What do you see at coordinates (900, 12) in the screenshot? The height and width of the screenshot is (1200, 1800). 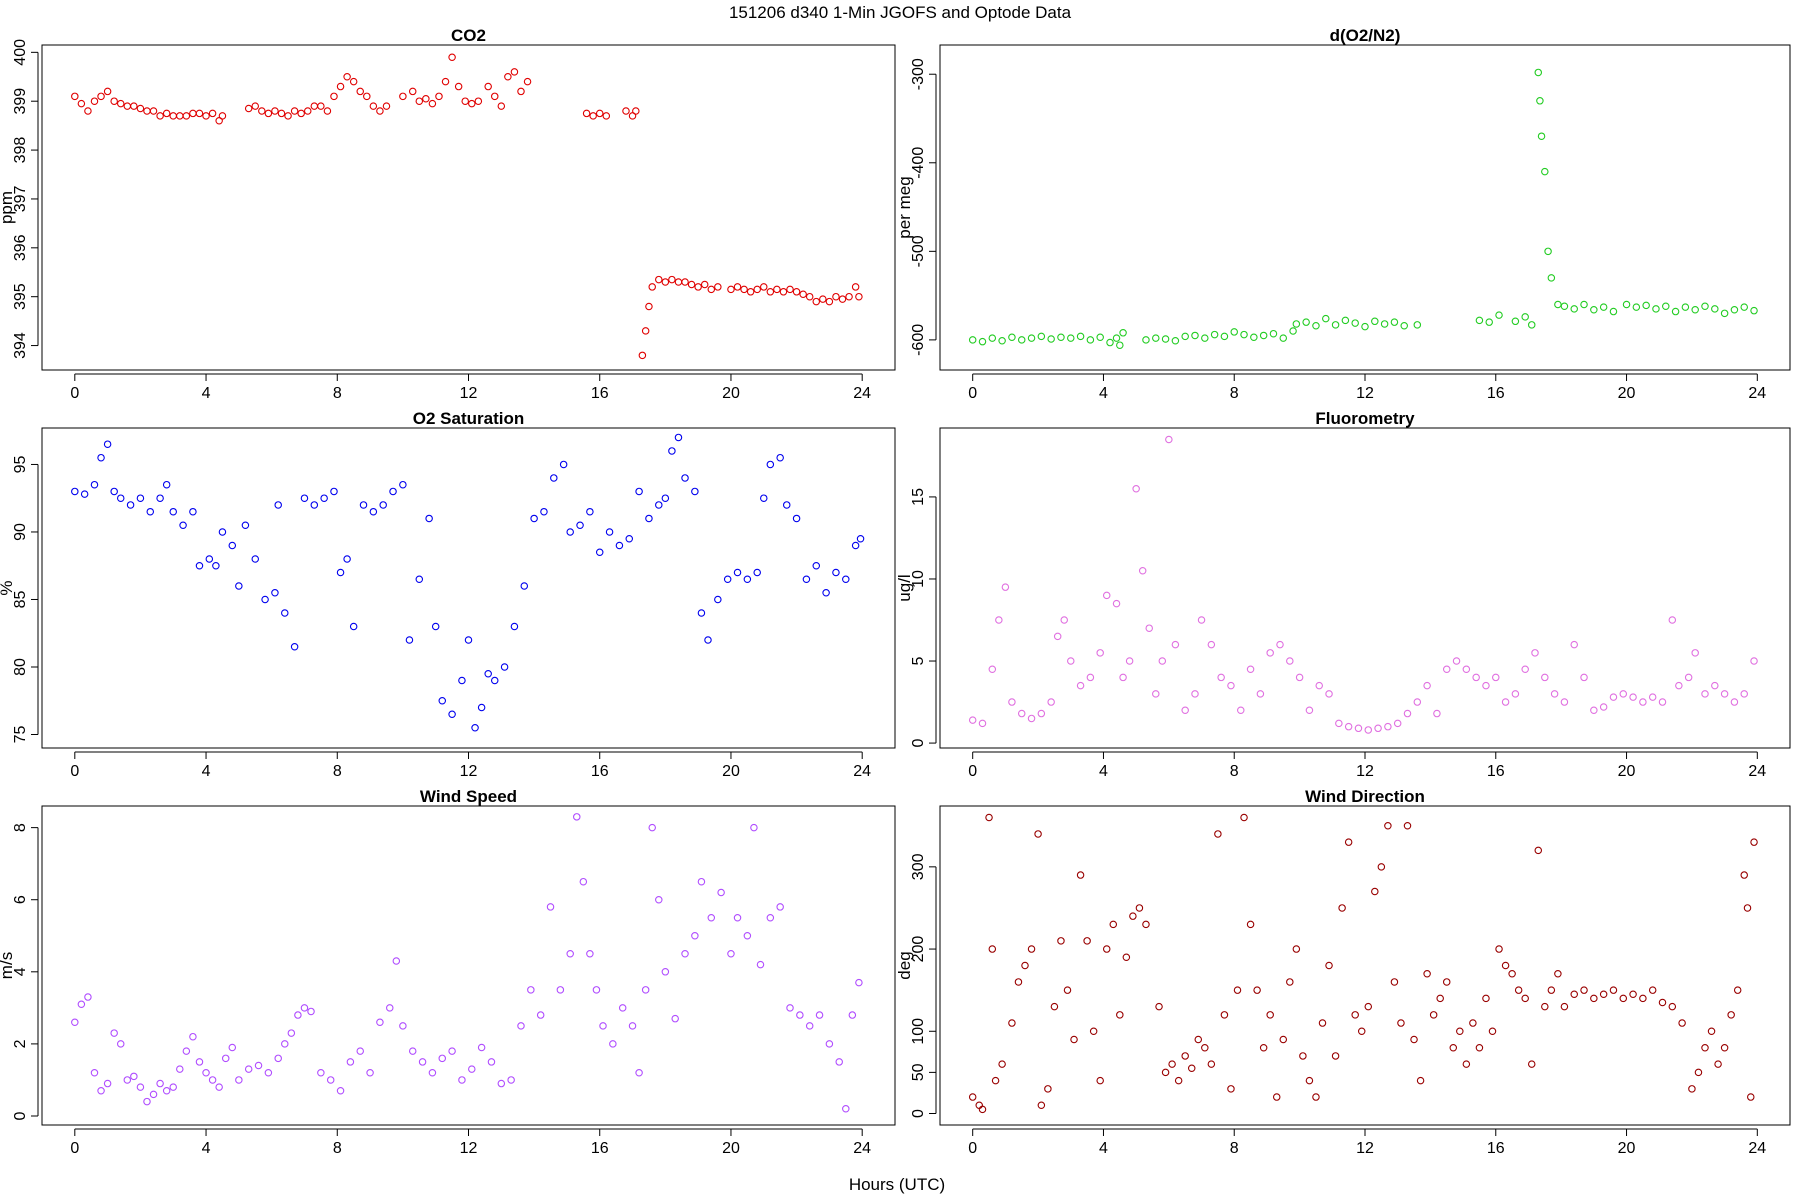 I see `figure-title: 151206 d340 1-Min JGOFS and Optode Data` at bounding box center [900, 12].